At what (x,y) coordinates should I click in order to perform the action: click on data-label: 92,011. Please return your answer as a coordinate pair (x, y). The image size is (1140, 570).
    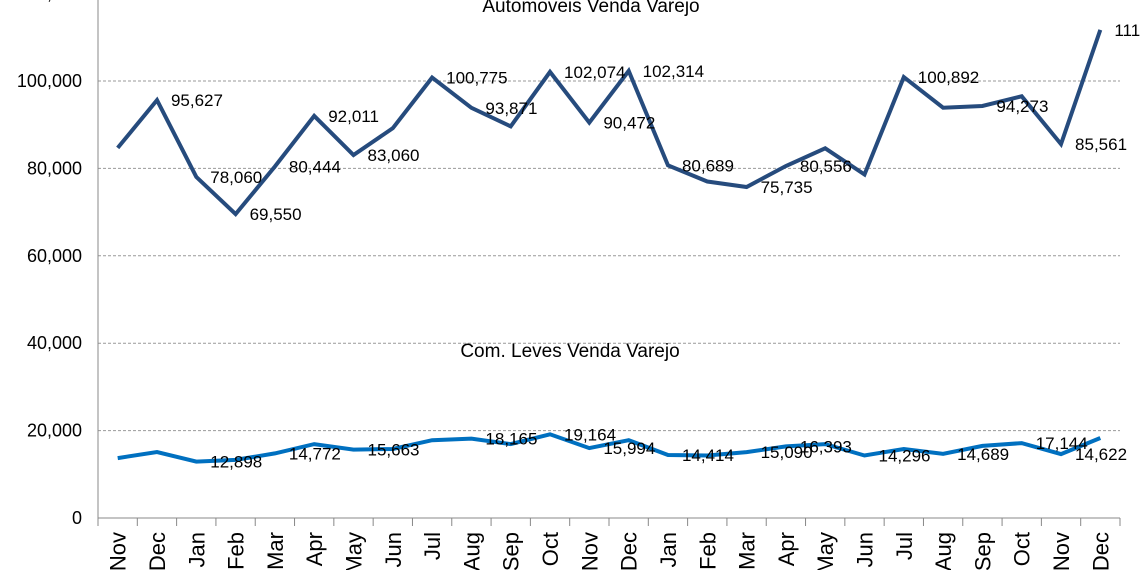
    Looking at the image, I should click on (353, 116).